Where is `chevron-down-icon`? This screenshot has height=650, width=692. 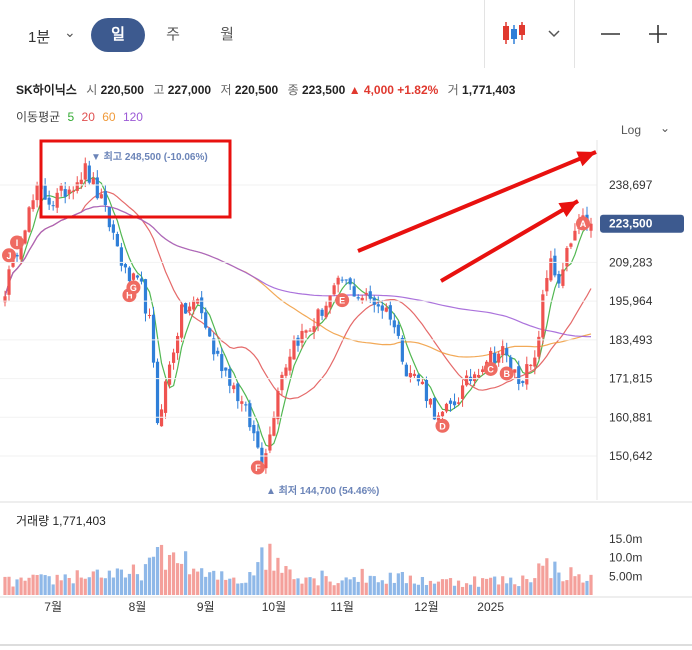 chevron-down-icon is located at coordinates (554, 34).